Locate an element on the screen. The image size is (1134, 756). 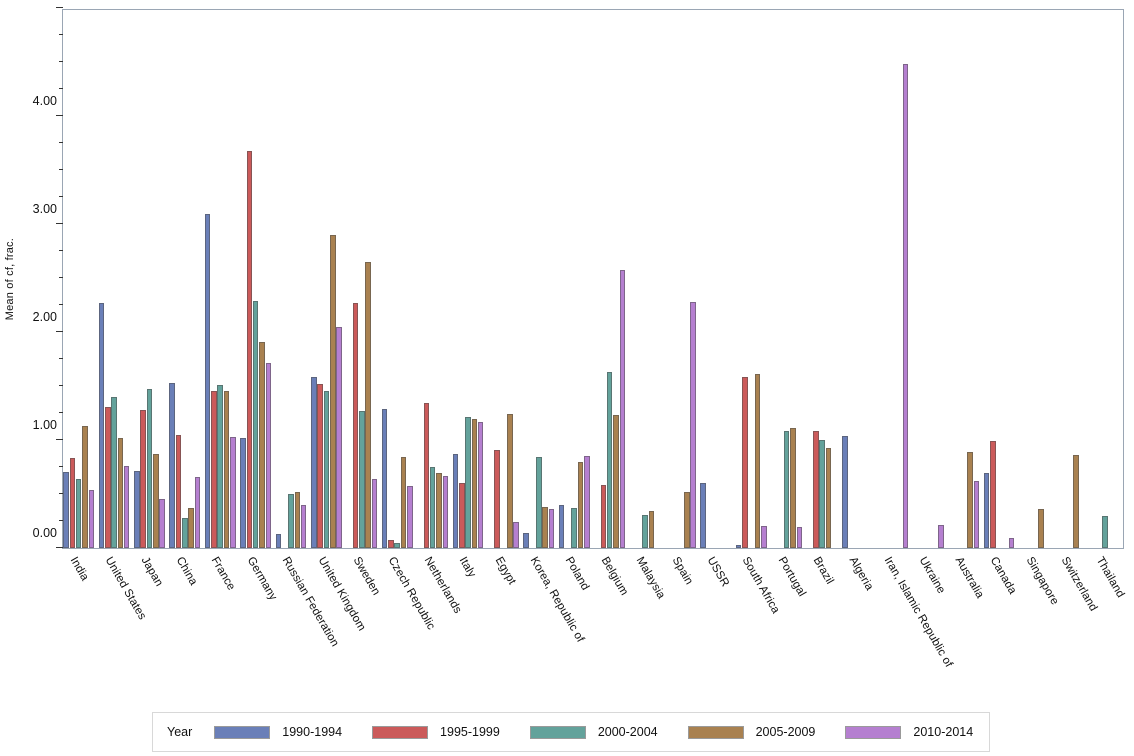
y-tick-label: 0.00 is located at coordinates (44, 533).